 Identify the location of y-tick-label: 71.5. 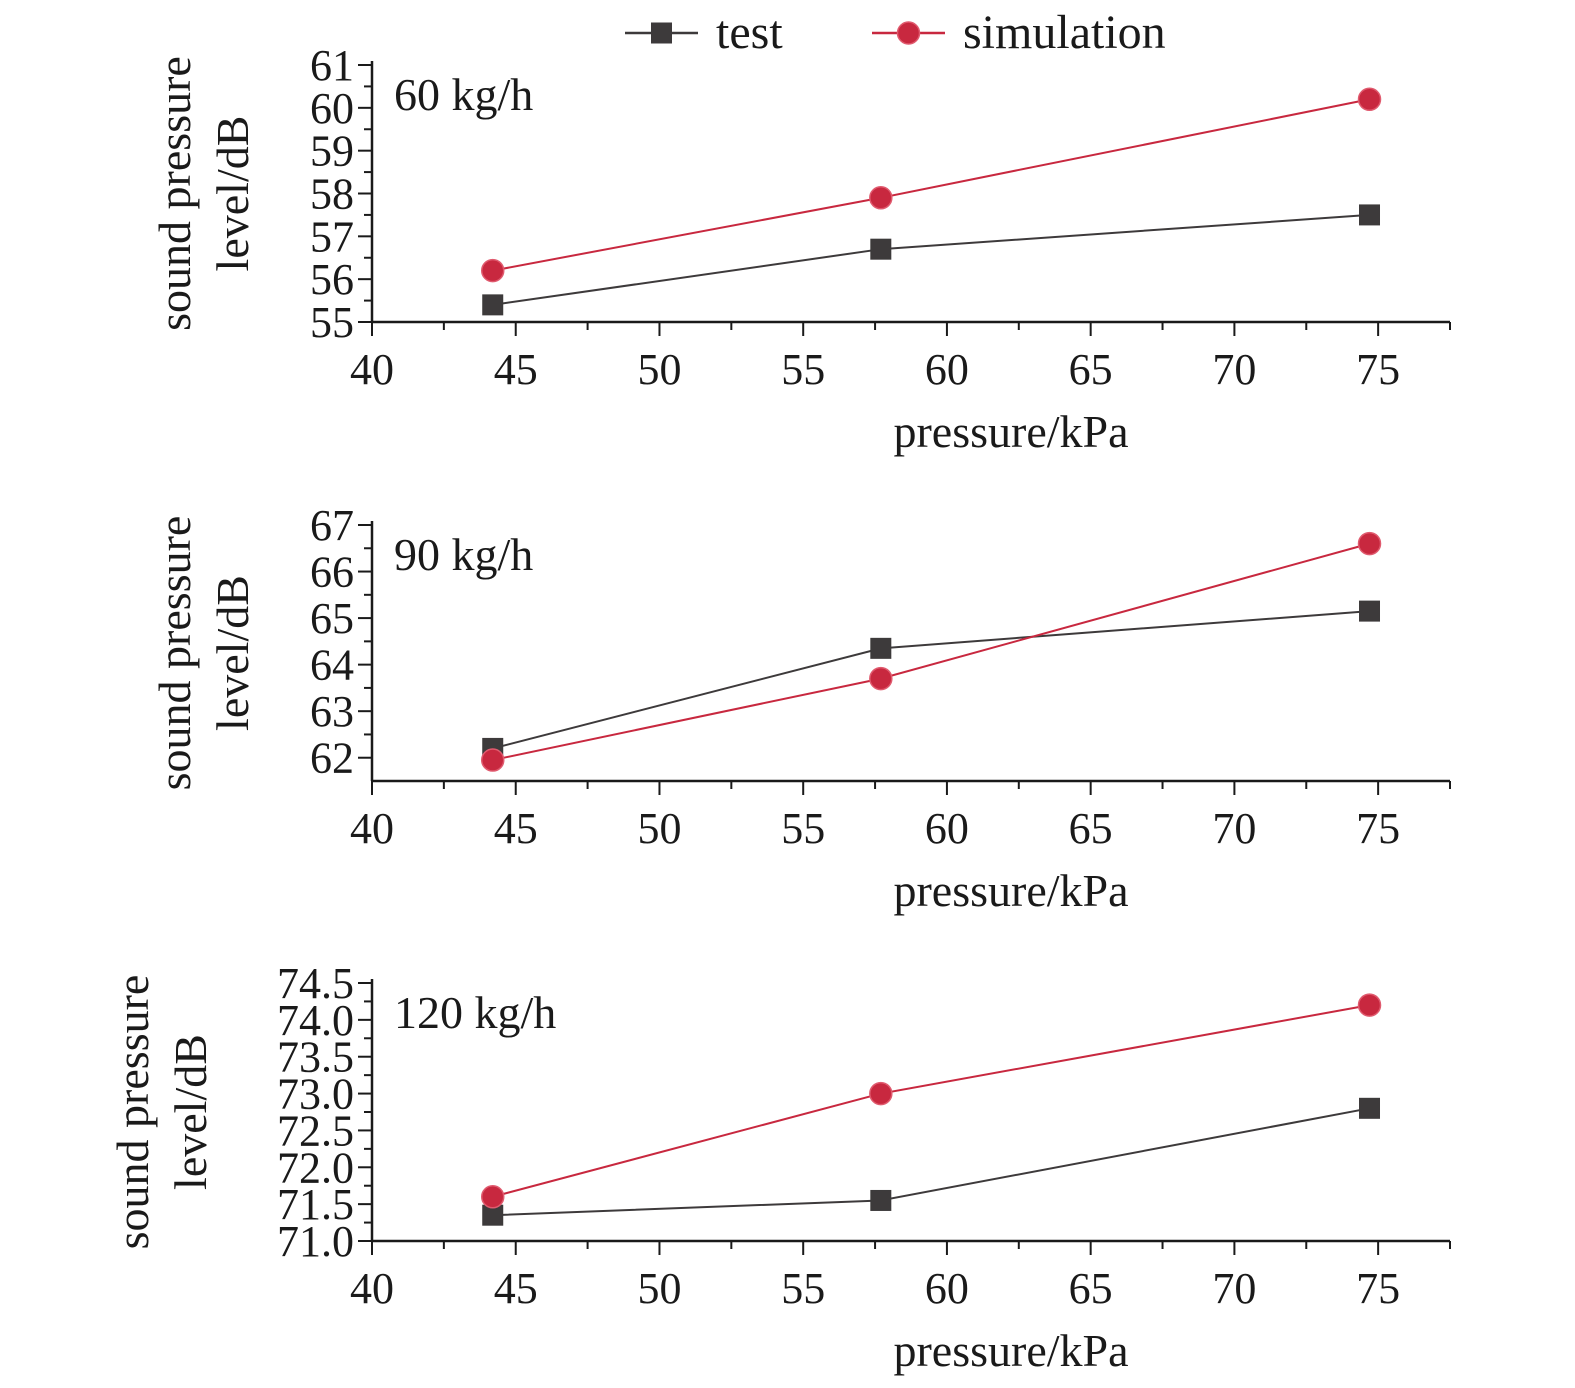
(315, 1204).